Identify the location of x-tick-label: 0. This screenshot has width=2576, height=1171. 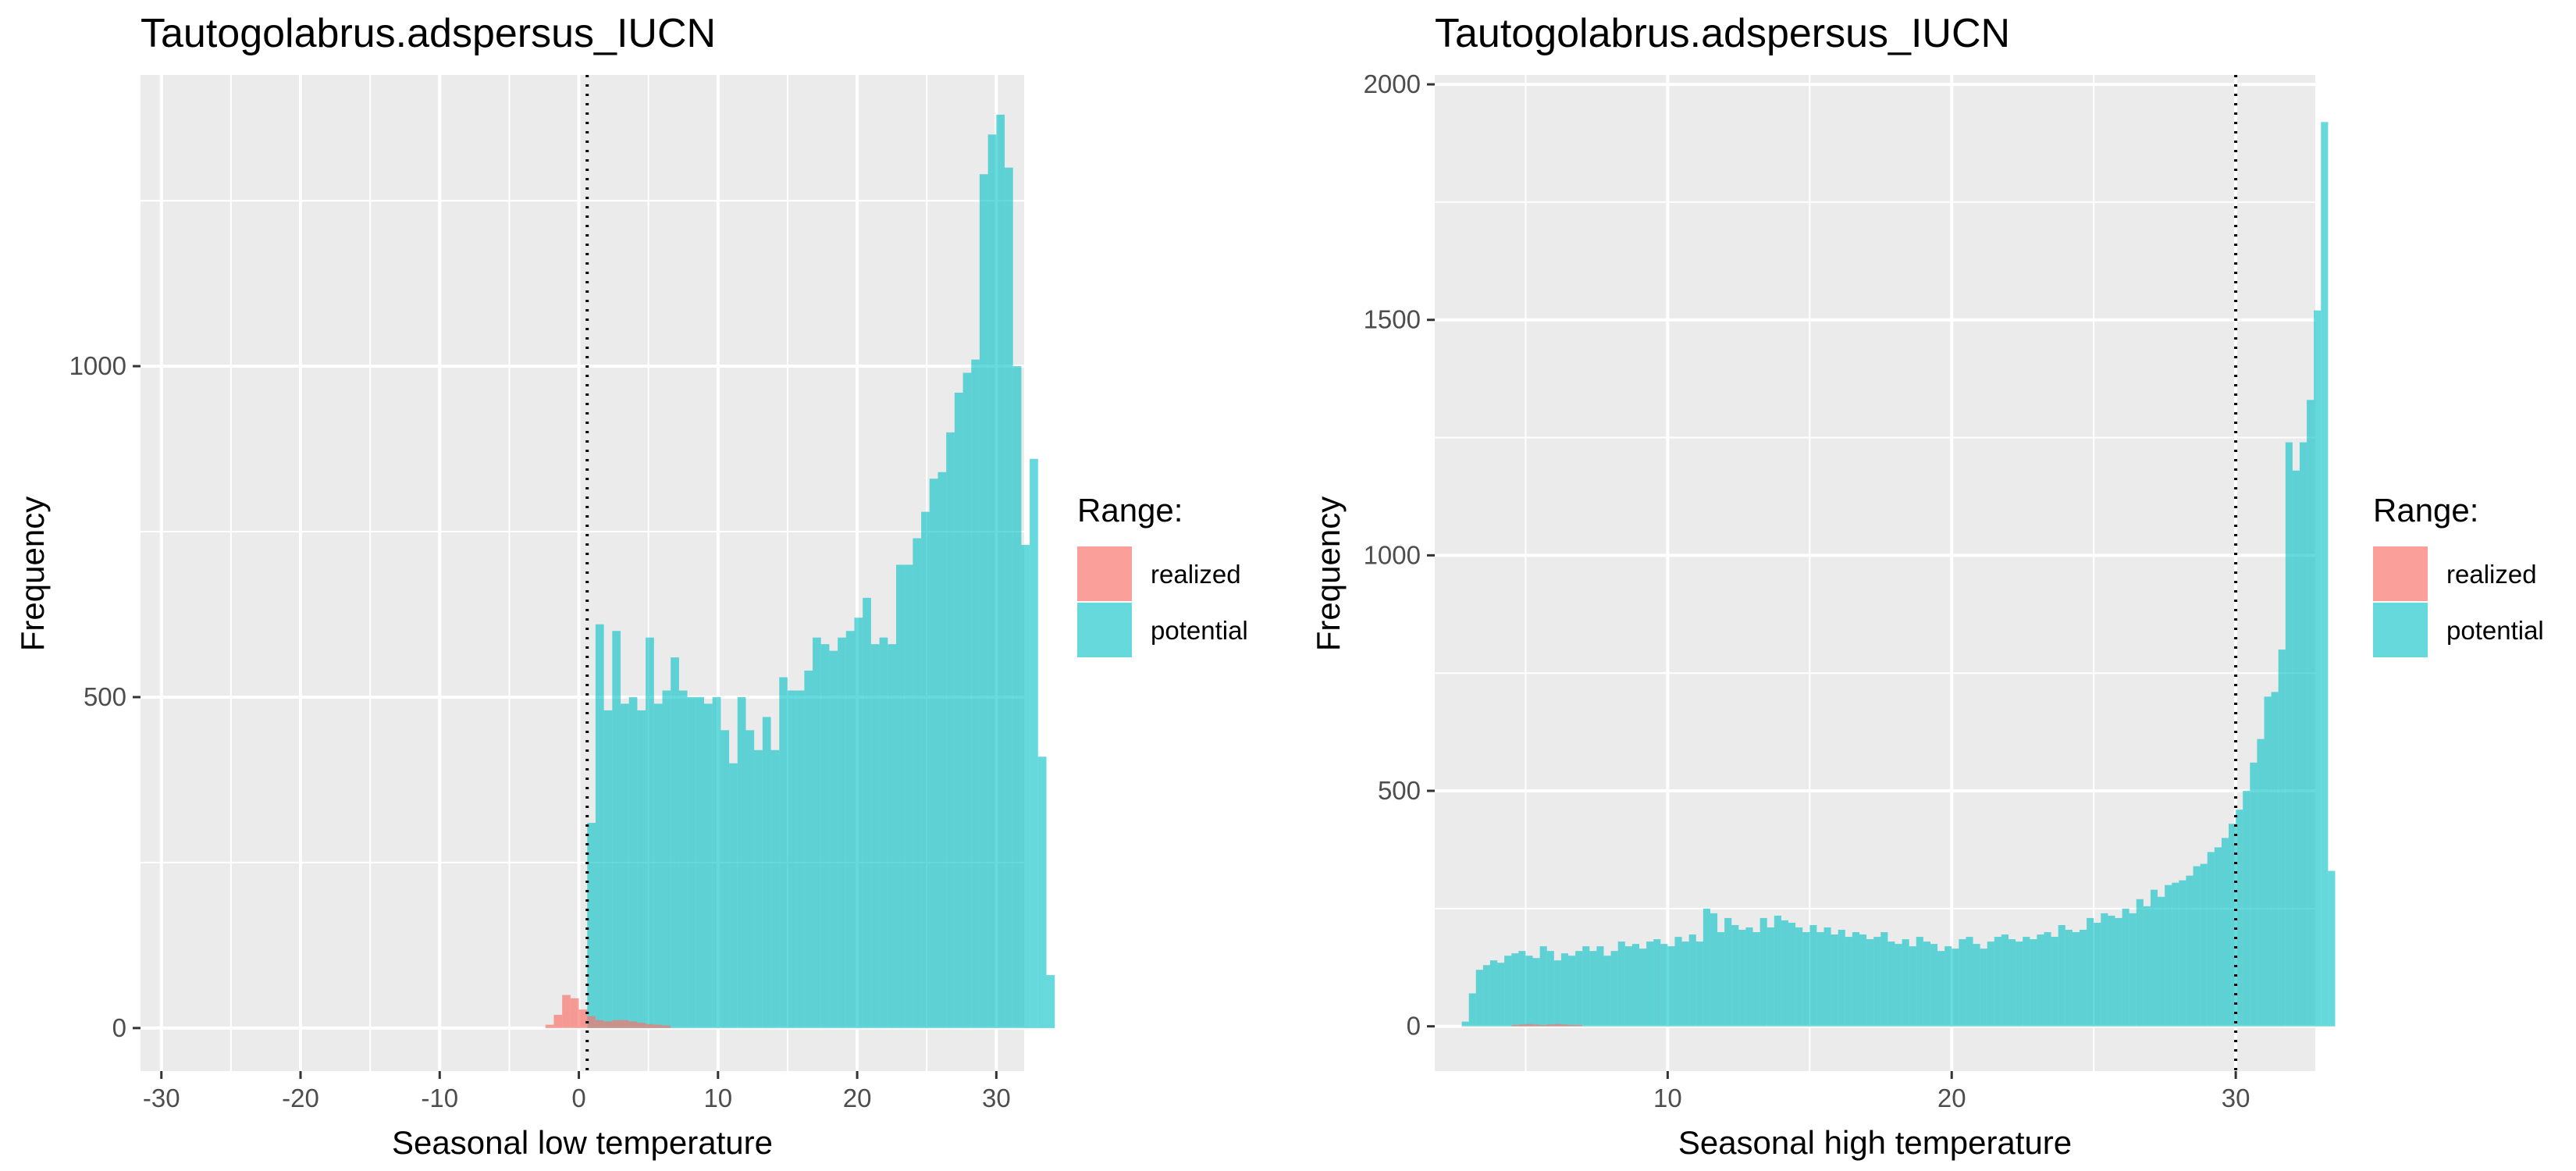
(578, 1098).